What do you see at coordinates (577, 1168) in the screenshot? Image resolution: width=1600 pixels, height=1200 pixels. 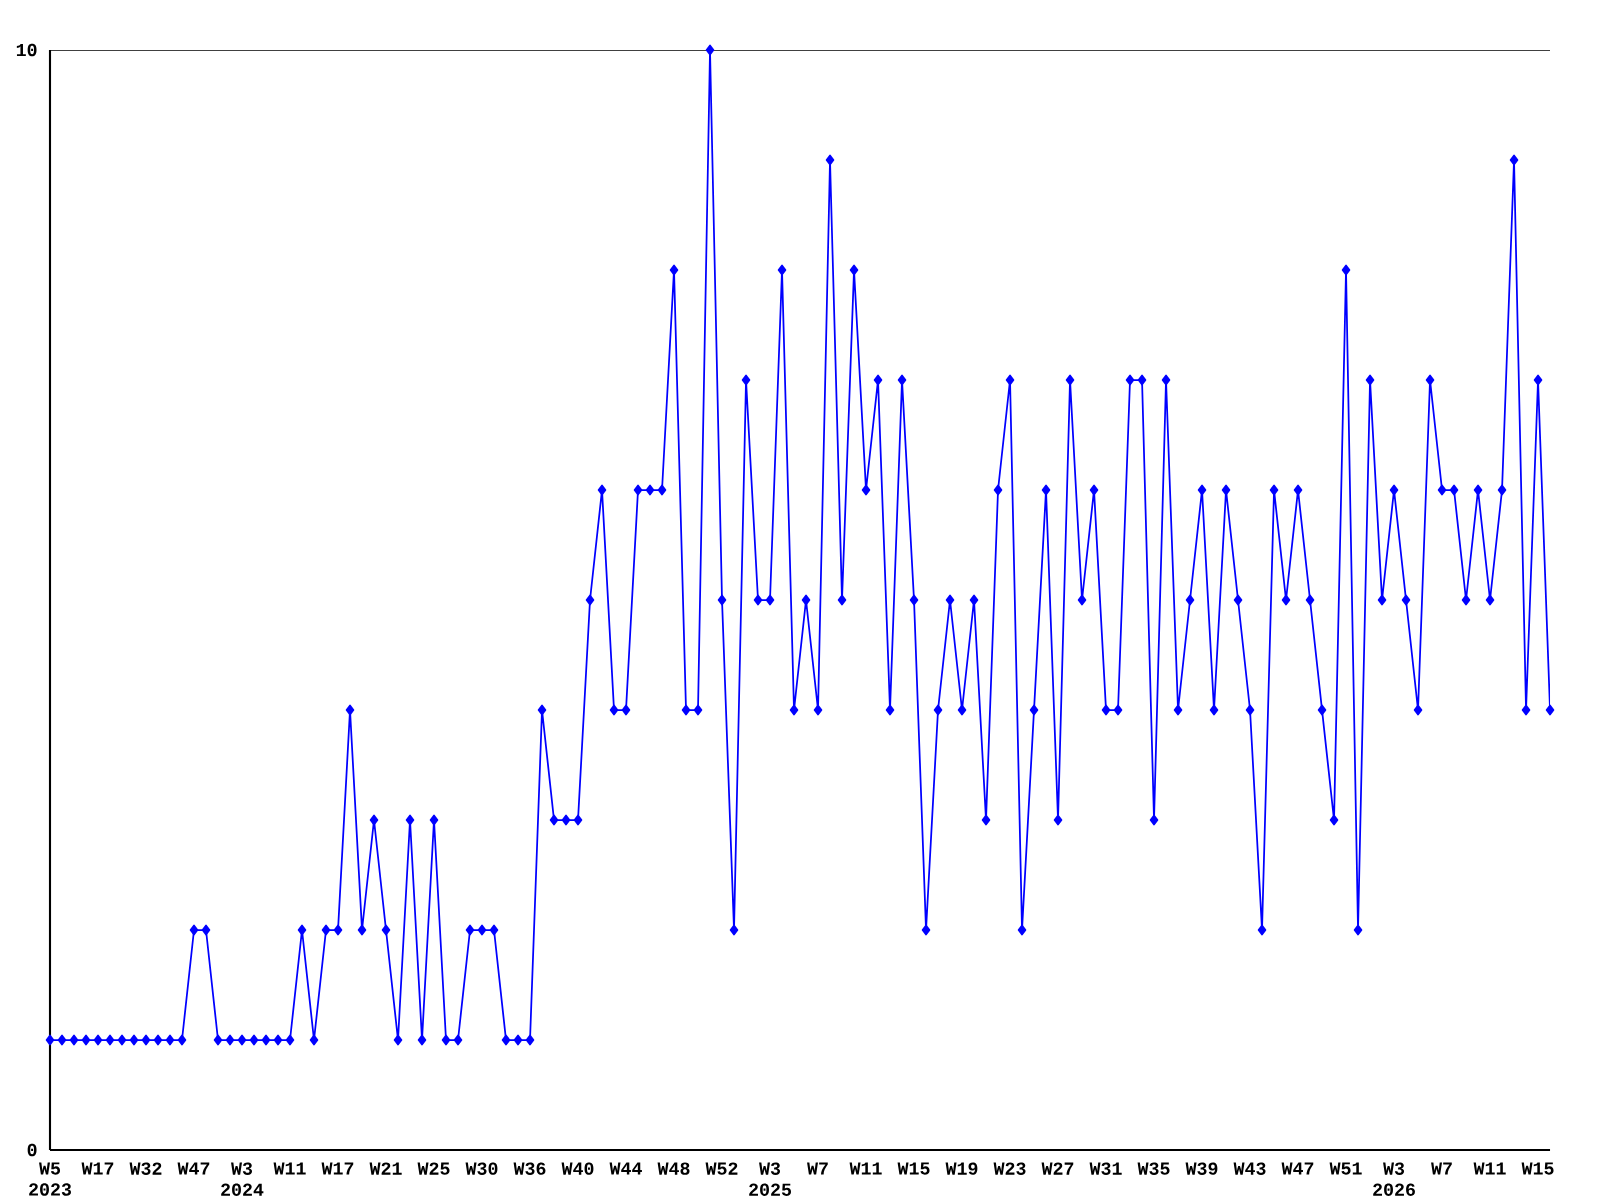 I see `x-tick-label: W40` at bounding box center [577, 1168].